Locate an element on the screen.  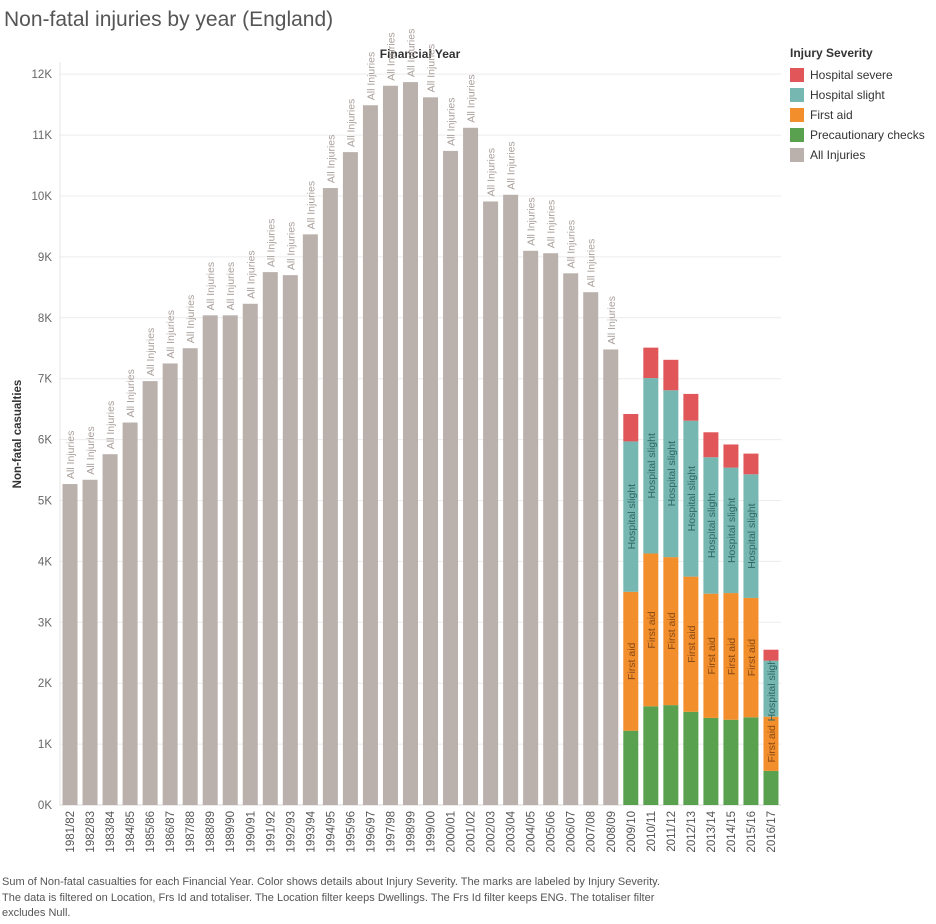
legend-item-all-injuries: All Injuries is located at coordinates (857, 155).